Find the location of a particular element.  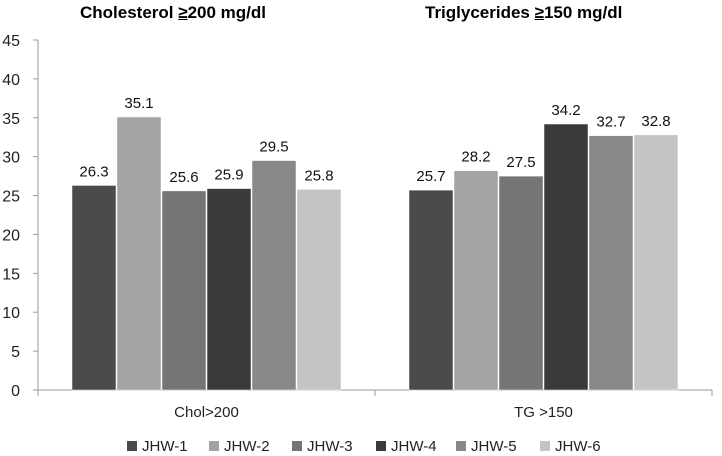

data-label: 34.2 is located at coordinates (565, 110).